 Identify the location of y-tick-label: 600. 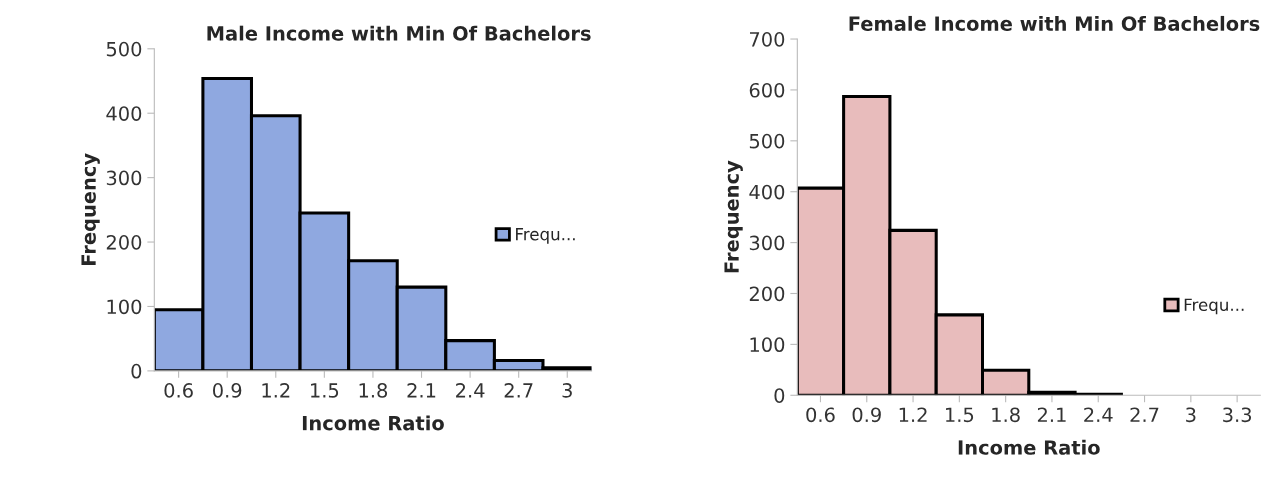
(767, 90).